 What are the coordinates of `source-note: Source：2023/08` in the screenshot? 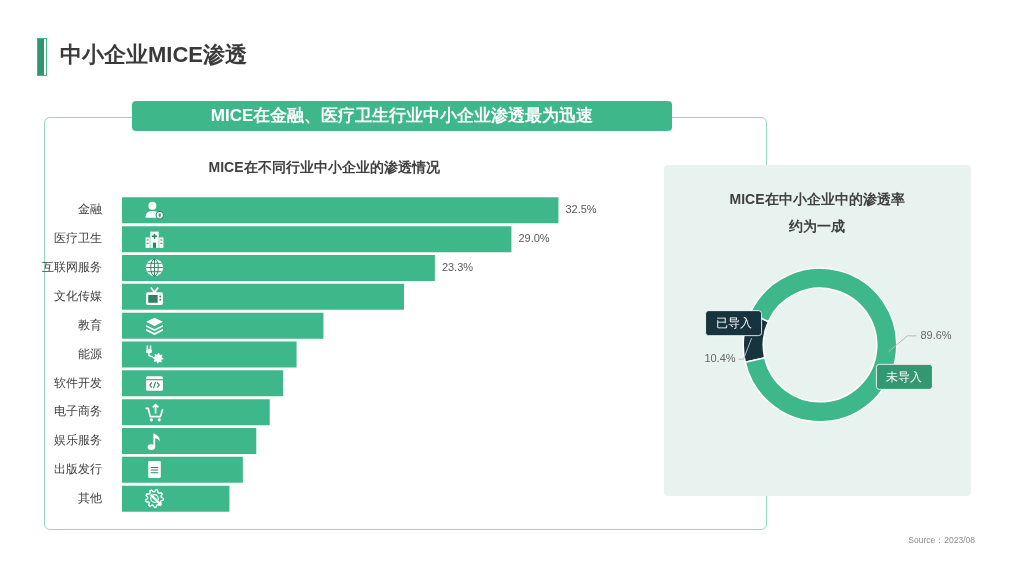 It's located at (941, 541).